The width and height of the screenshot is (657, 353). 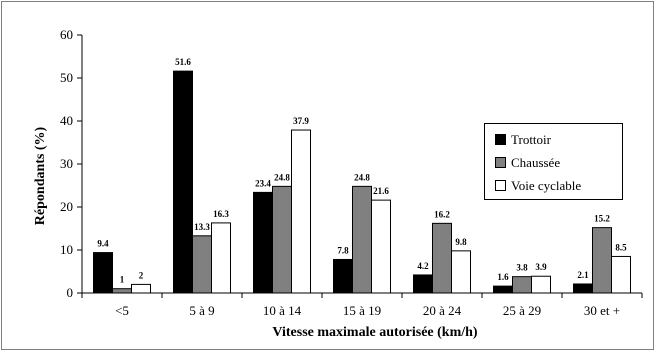 What do you see at coordinates (442, 214) in the screenshot?
I see `data-label: 16.2` at bounding box center [442, 214].